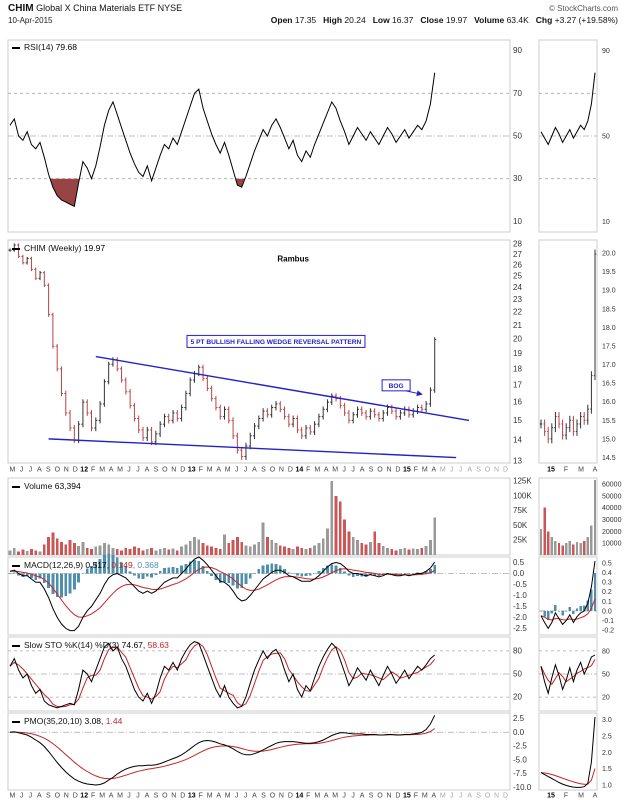 The height and width of the screenshot is (800, 624). I want to click on svg-text: 15.0, so click(609, 439).